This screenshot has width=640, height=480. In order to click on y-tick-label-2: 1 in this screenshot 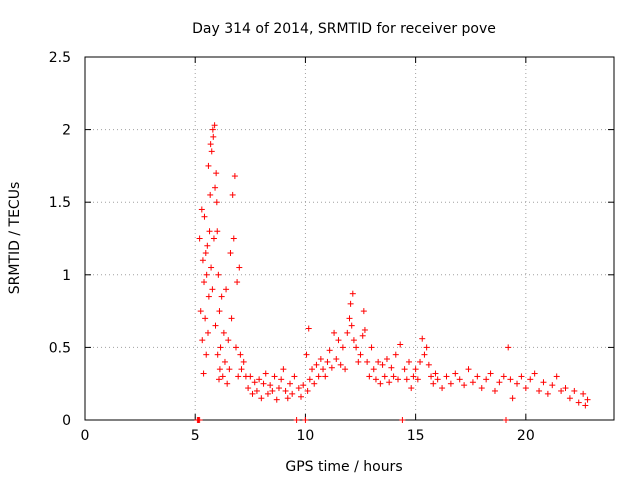, I will do `click(66, 276)`.